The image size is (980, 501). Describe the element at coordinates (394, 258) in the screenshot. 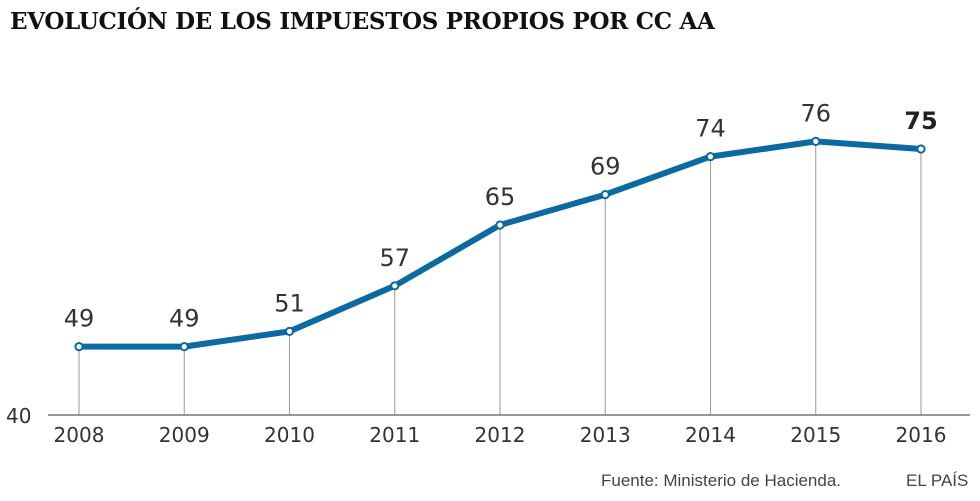

I see `data-label-2011: 57` at that location.